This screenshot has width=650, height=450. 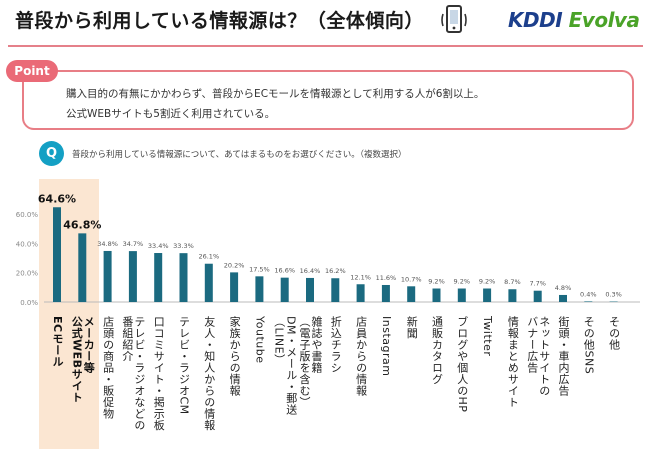 I want to click on category-label-line: 街頭・車内広告, so click(x=563, y=356).